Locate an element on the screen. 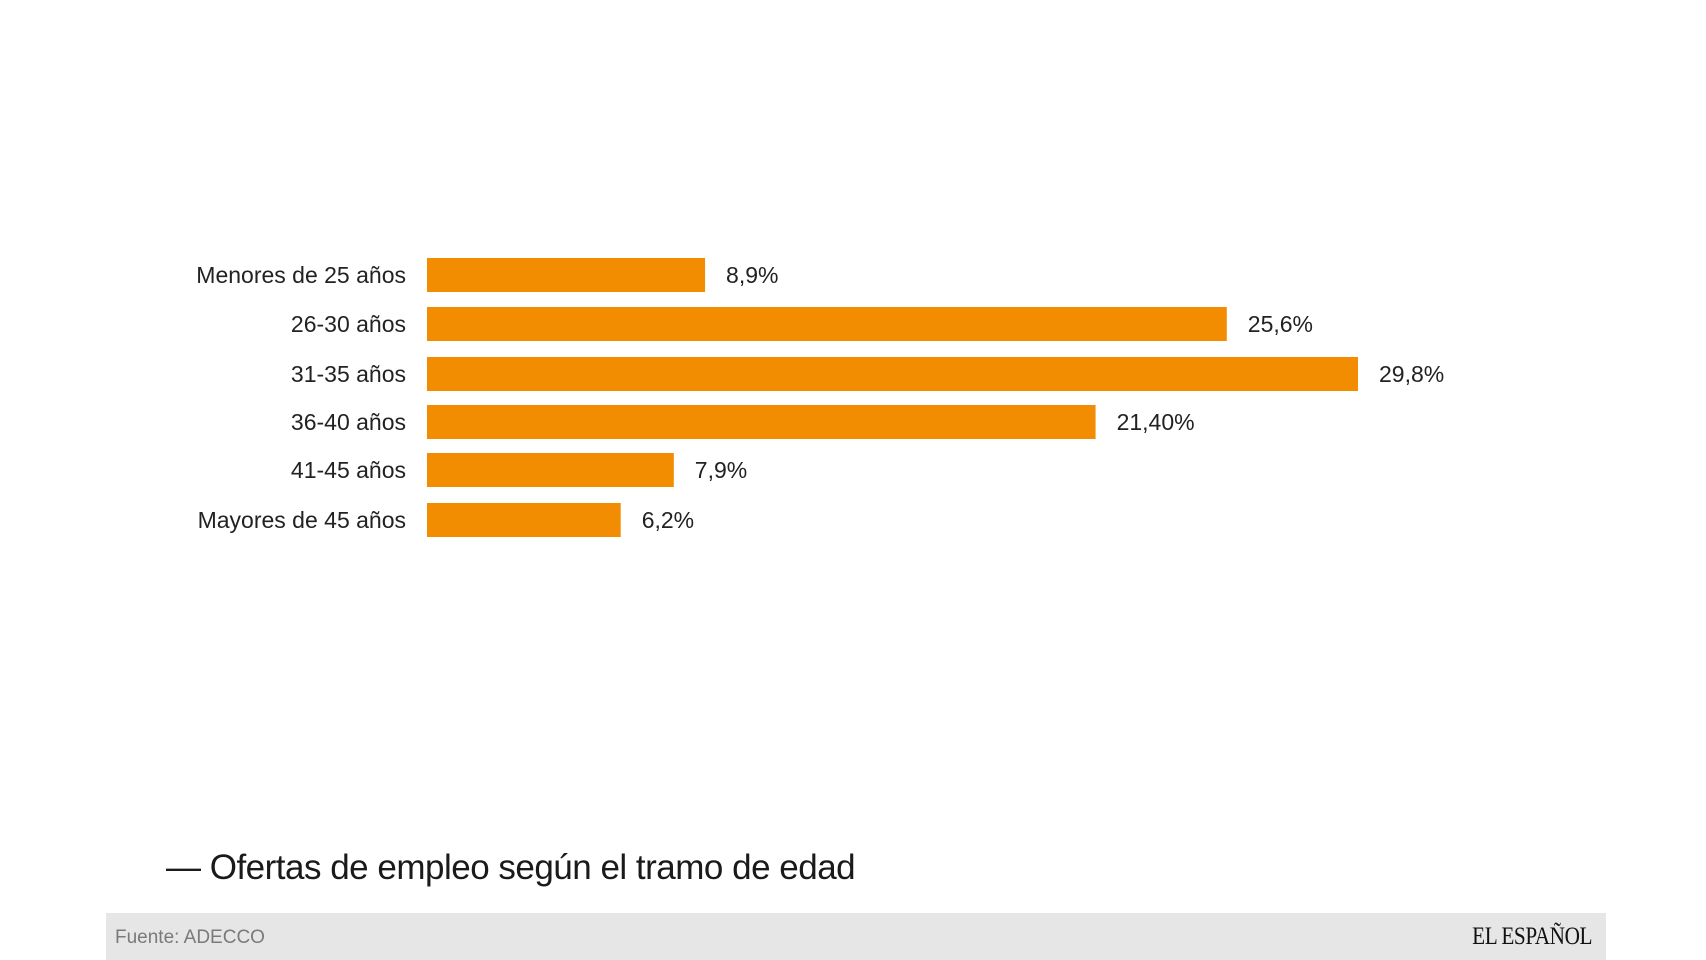 The width and height of the screenshot is (1706, 960). category-label: 31-35 años is located at coordinates (348, 374).